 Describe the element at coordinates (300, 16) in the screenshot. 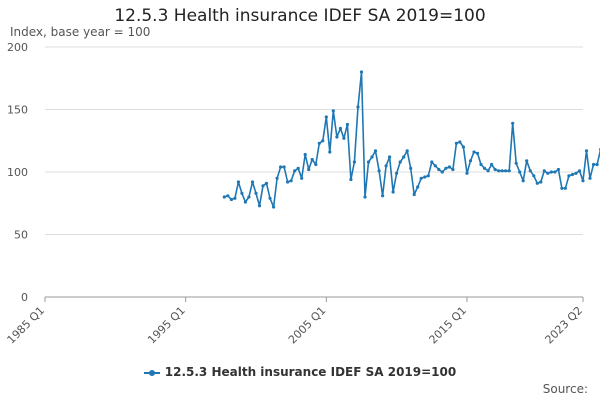

I see `chart-title: 12.5.3 Health insurance IDEF SA 2019=100` at that location.